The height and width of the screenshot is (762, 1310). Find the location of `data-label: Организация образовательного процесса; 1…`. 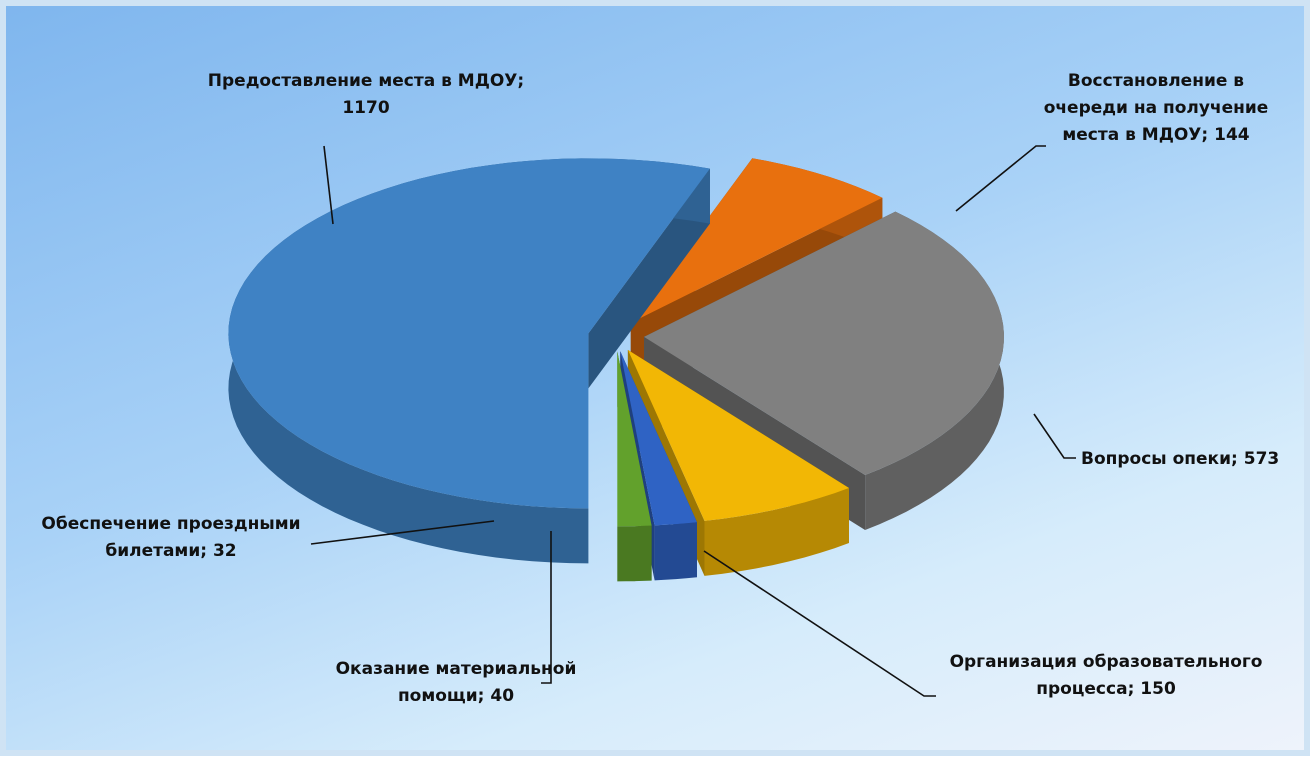

data-label: Организация образовательного процесса; 1… is located at coordinates (1106, 676).